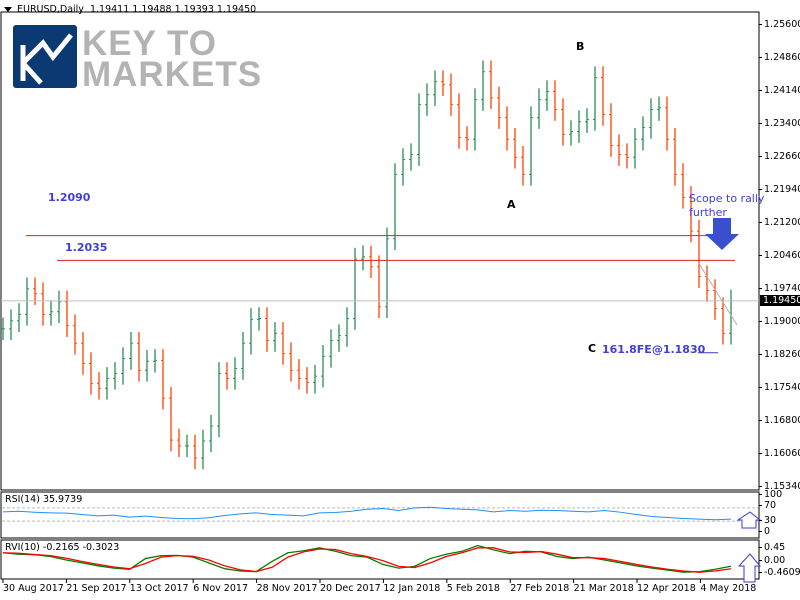 This screenshot has height=600, width=800. I want to click on x-tick-label: 4 May 2018, so click(728, 588).